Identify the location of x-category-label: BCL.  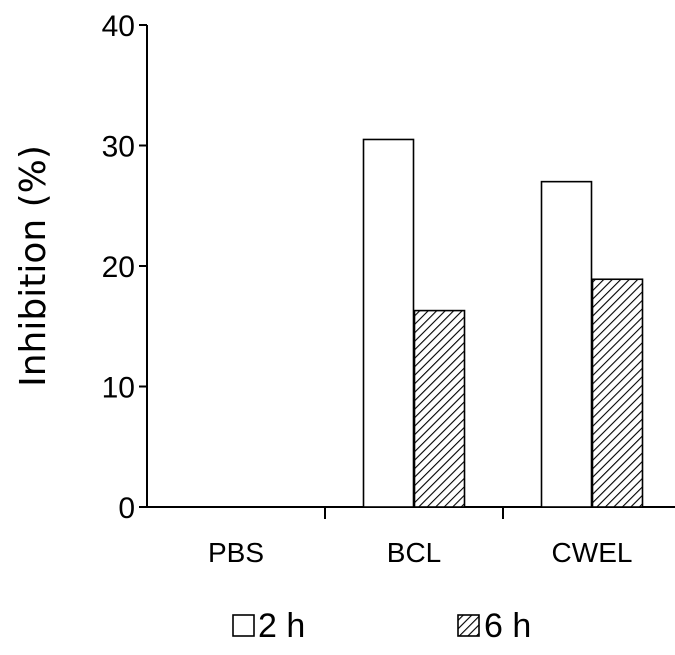
(414, 552).